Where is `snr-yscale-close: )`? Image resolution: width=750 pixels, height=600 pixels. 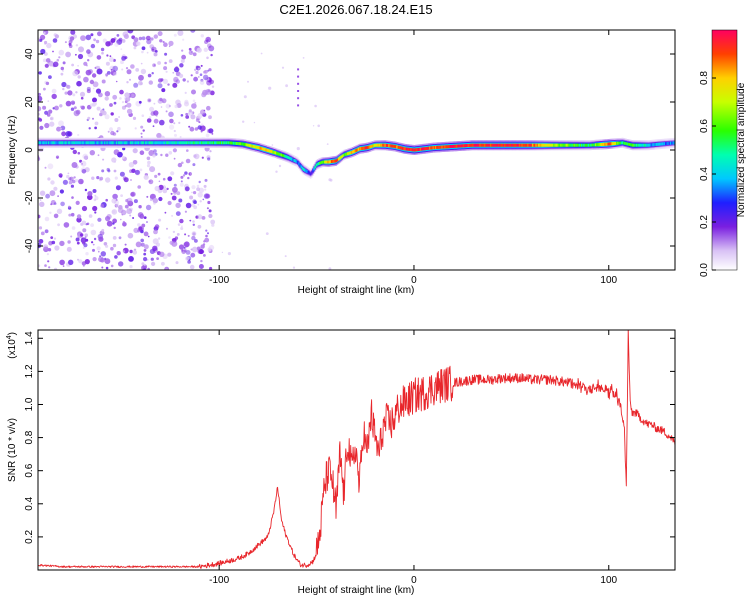
snr-yscale-close: ) is located at coordinates (12, 333).